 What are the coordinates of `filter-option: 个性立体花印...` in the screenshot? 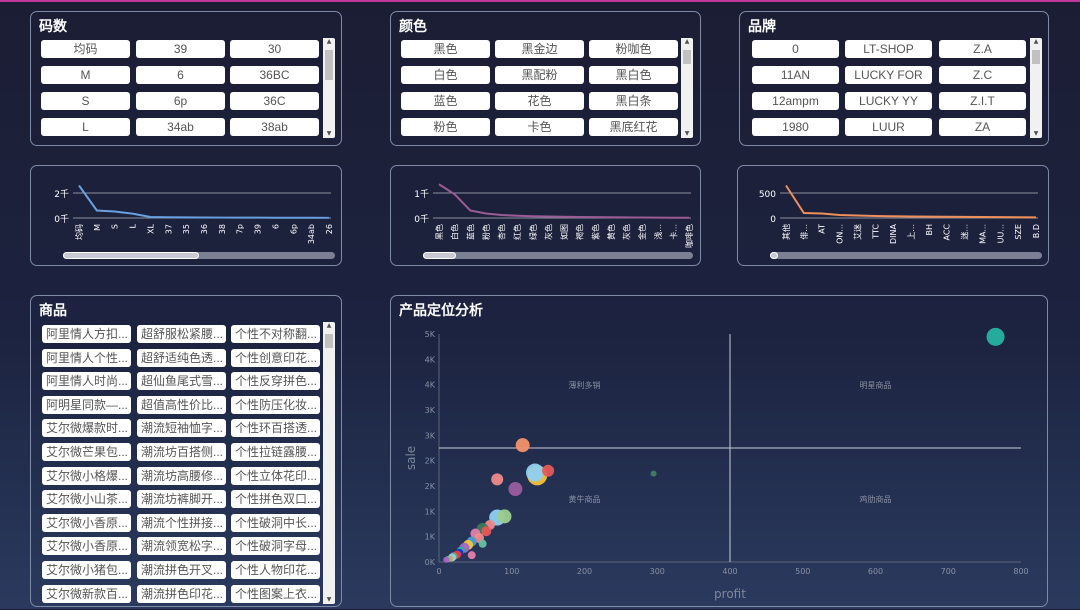 It's located at (275, 475).